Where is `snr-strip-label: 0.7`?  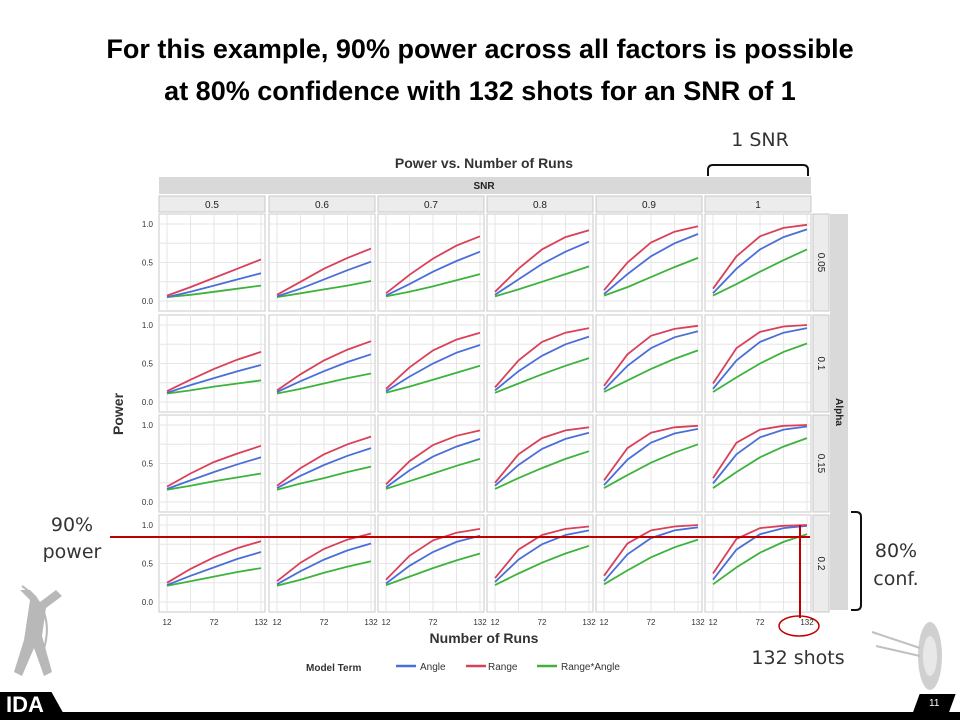 snr-strip-label: 0.7 is located at coordinates (431, 205).